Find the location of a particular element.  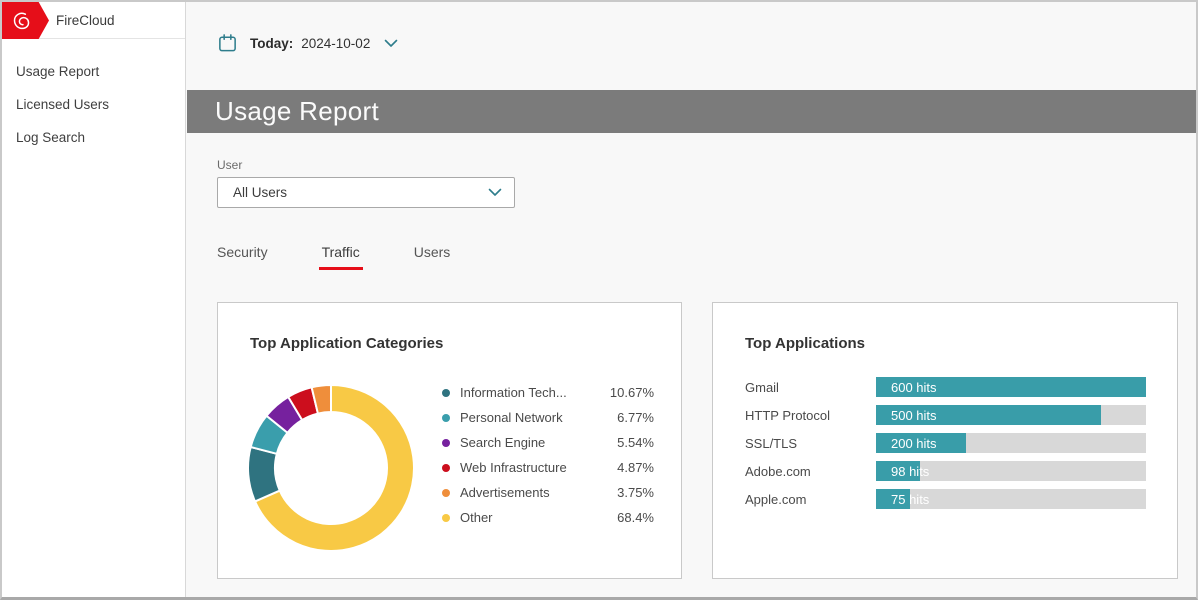

legend-value: 6.77% is located at coordinates (635, 417).